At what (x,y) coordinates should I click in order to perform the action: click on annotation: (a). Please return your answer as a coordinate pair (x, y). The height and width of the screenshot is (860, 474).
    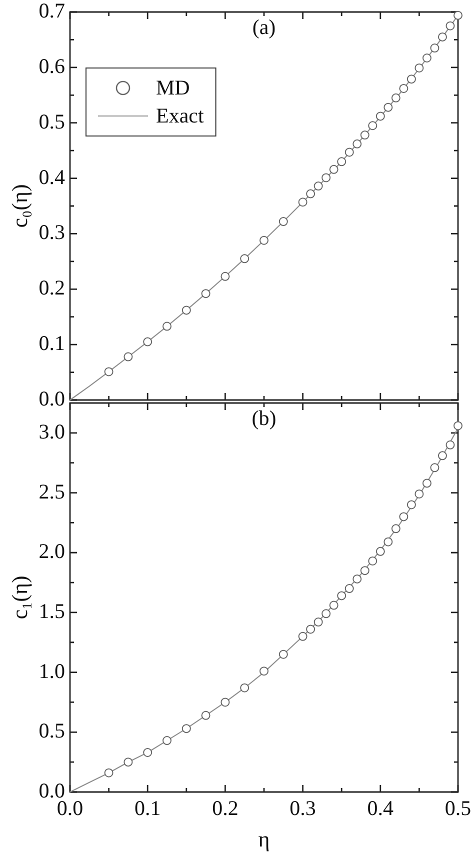
    Looking at the image, I should click on (264, 27).